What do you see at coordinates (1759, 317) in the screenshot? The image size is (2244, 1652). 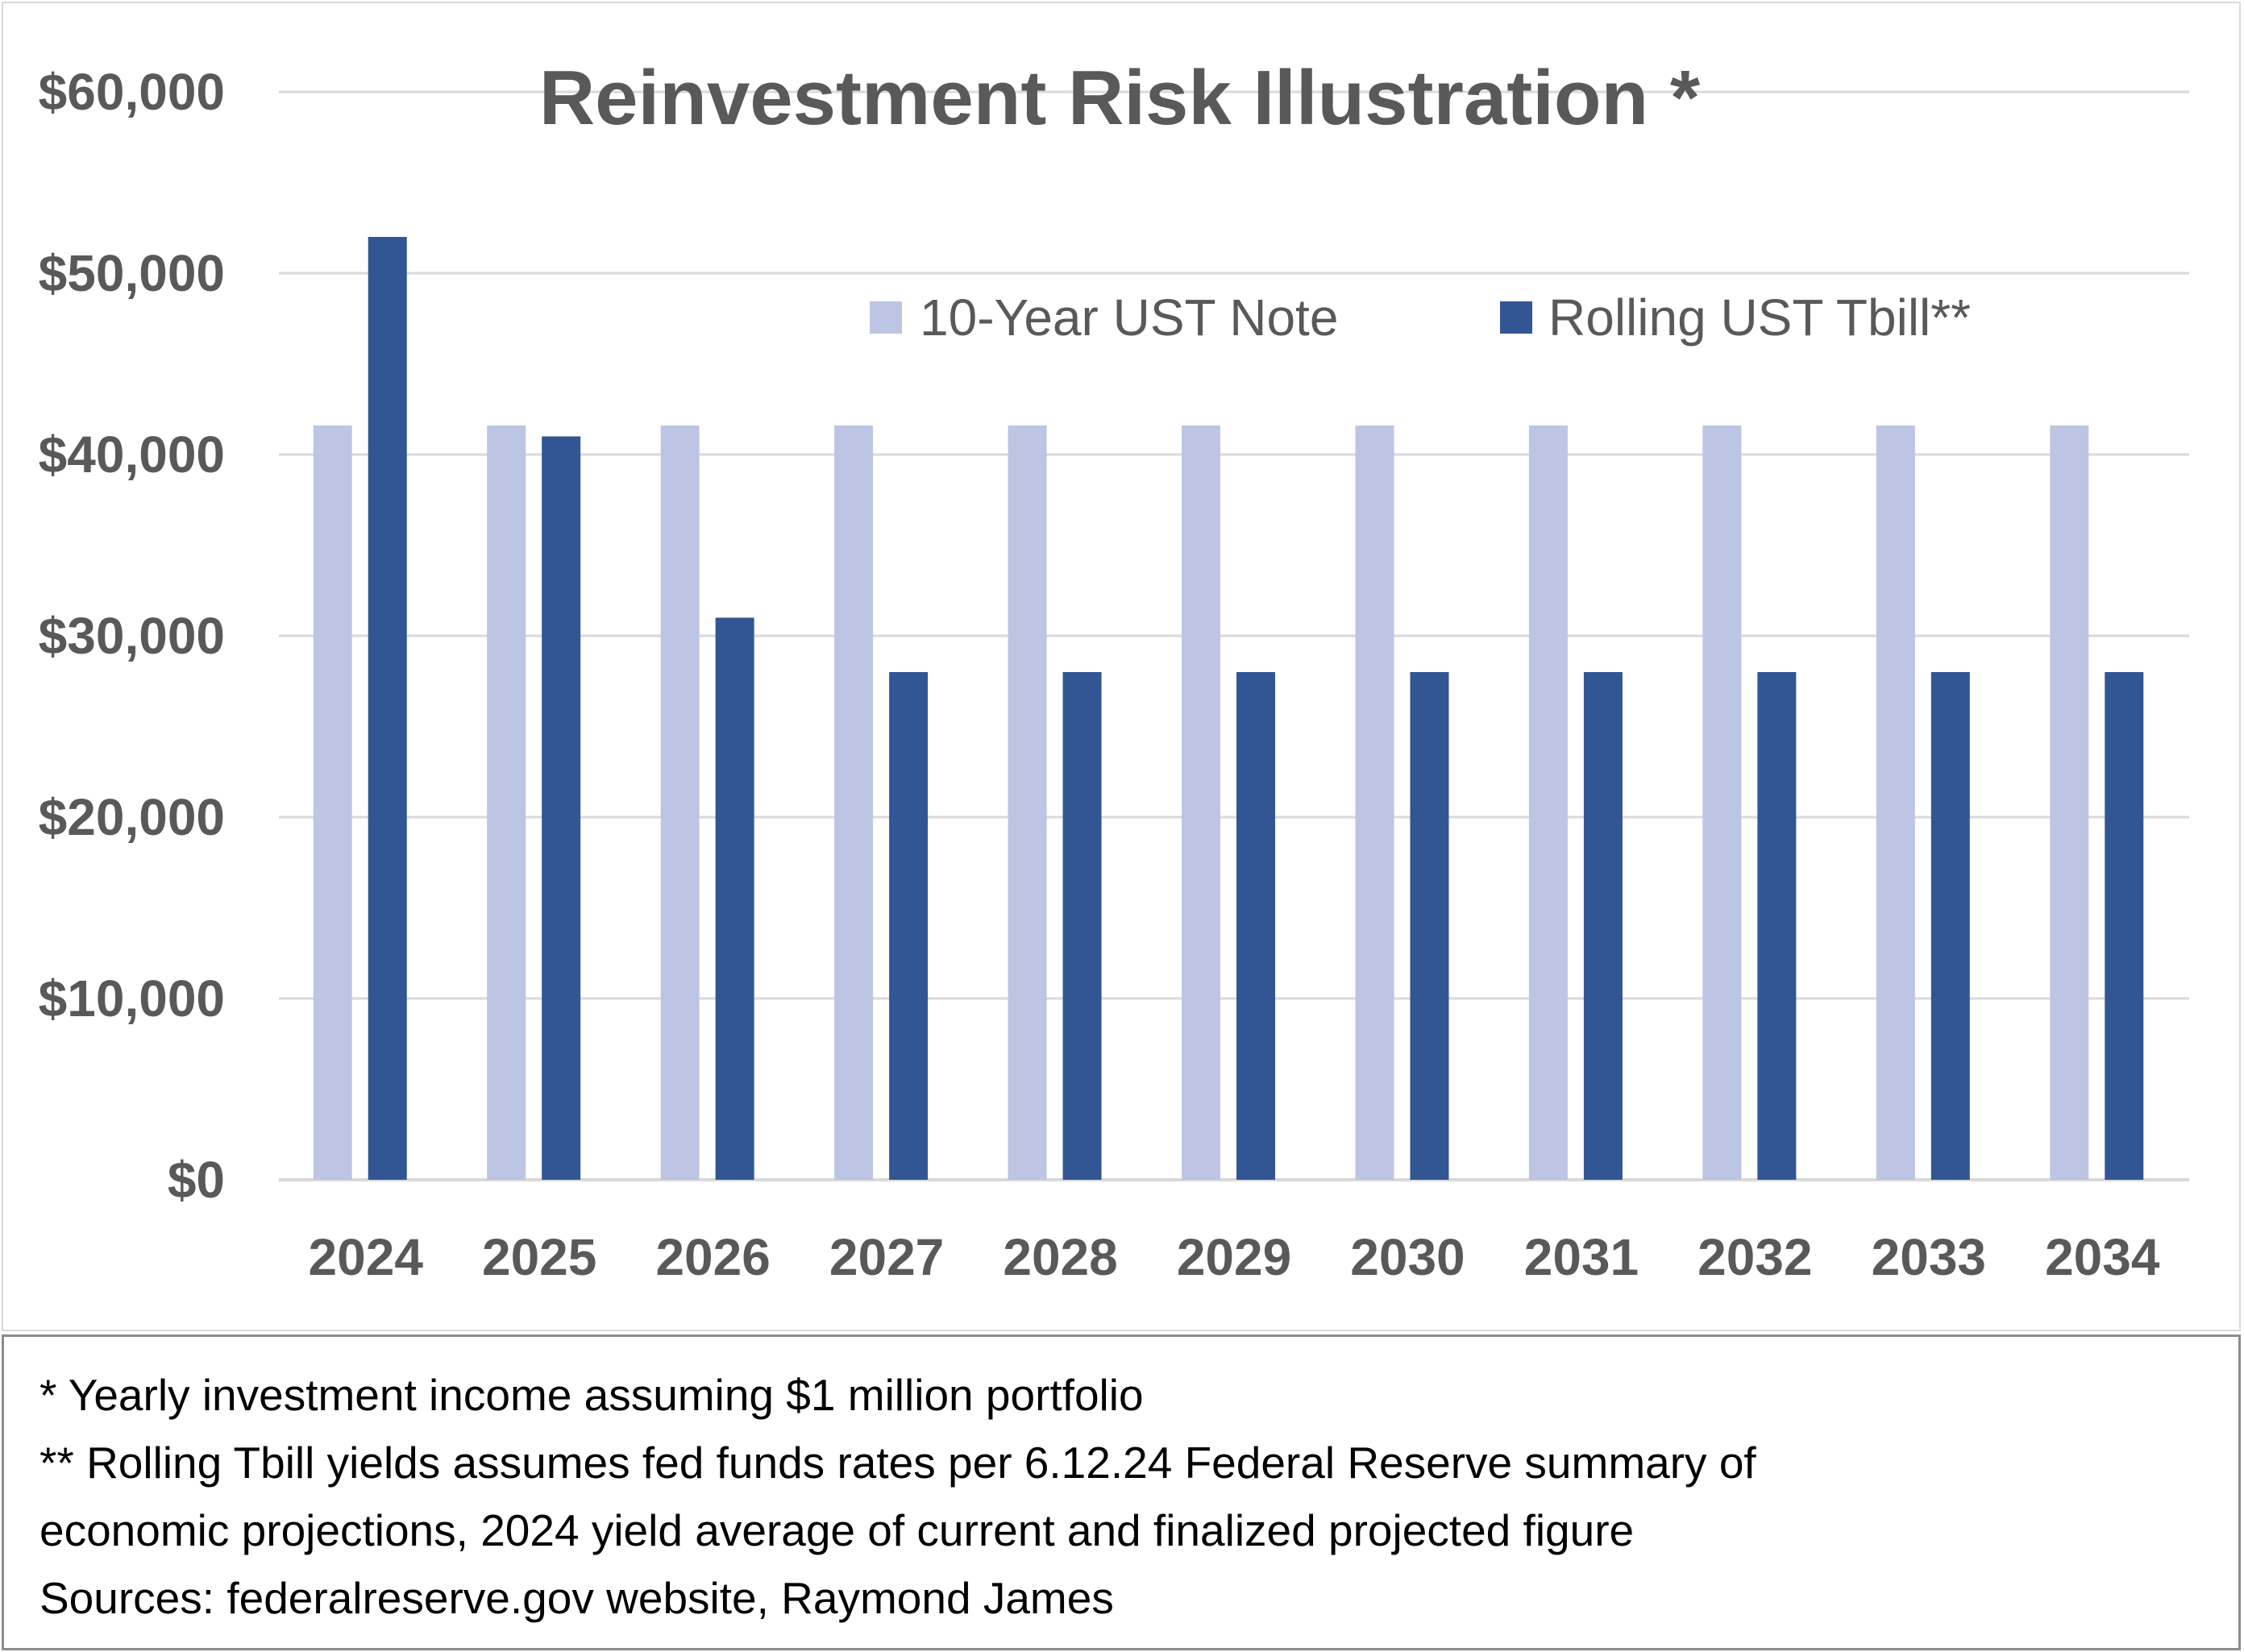 I see `legend-label-tbill: Rolling UST Tbill**` at bounding box center [1759, 317].